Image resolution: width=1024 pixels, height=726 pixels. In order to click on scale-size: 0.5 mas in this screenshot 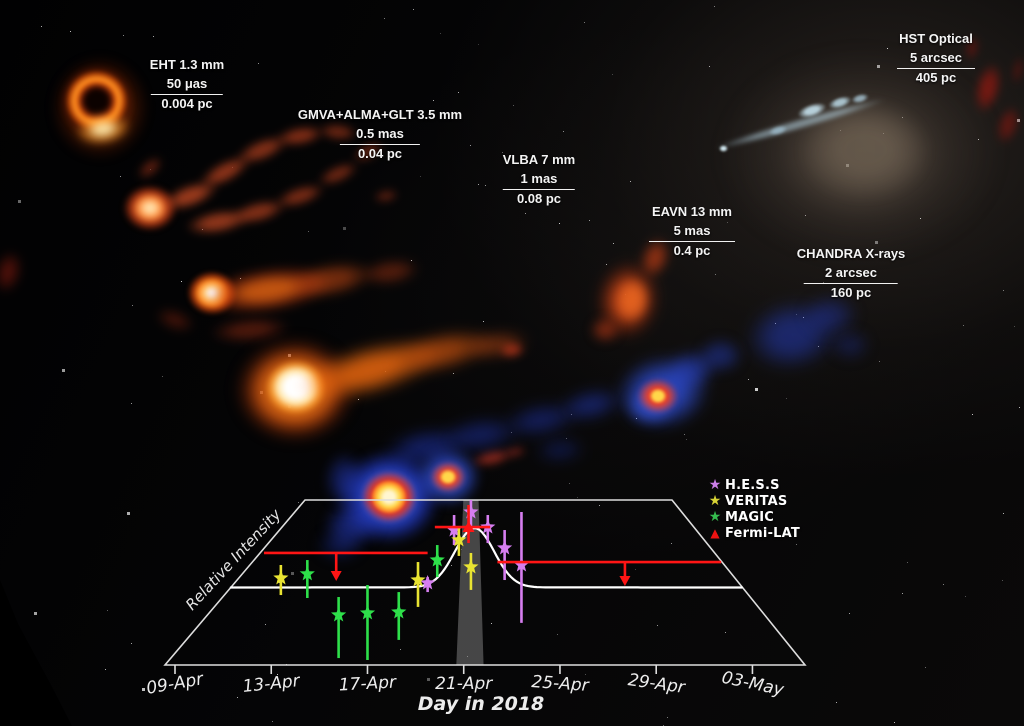, I will do `click(380, 134)`.